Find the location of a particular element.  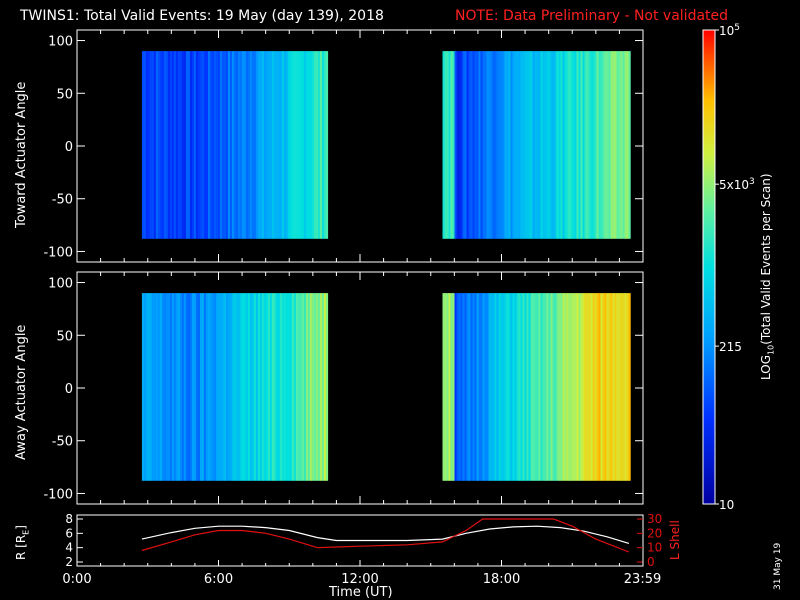

colorbar-tick-exponent: 5 is located at coordinates (737, 28).